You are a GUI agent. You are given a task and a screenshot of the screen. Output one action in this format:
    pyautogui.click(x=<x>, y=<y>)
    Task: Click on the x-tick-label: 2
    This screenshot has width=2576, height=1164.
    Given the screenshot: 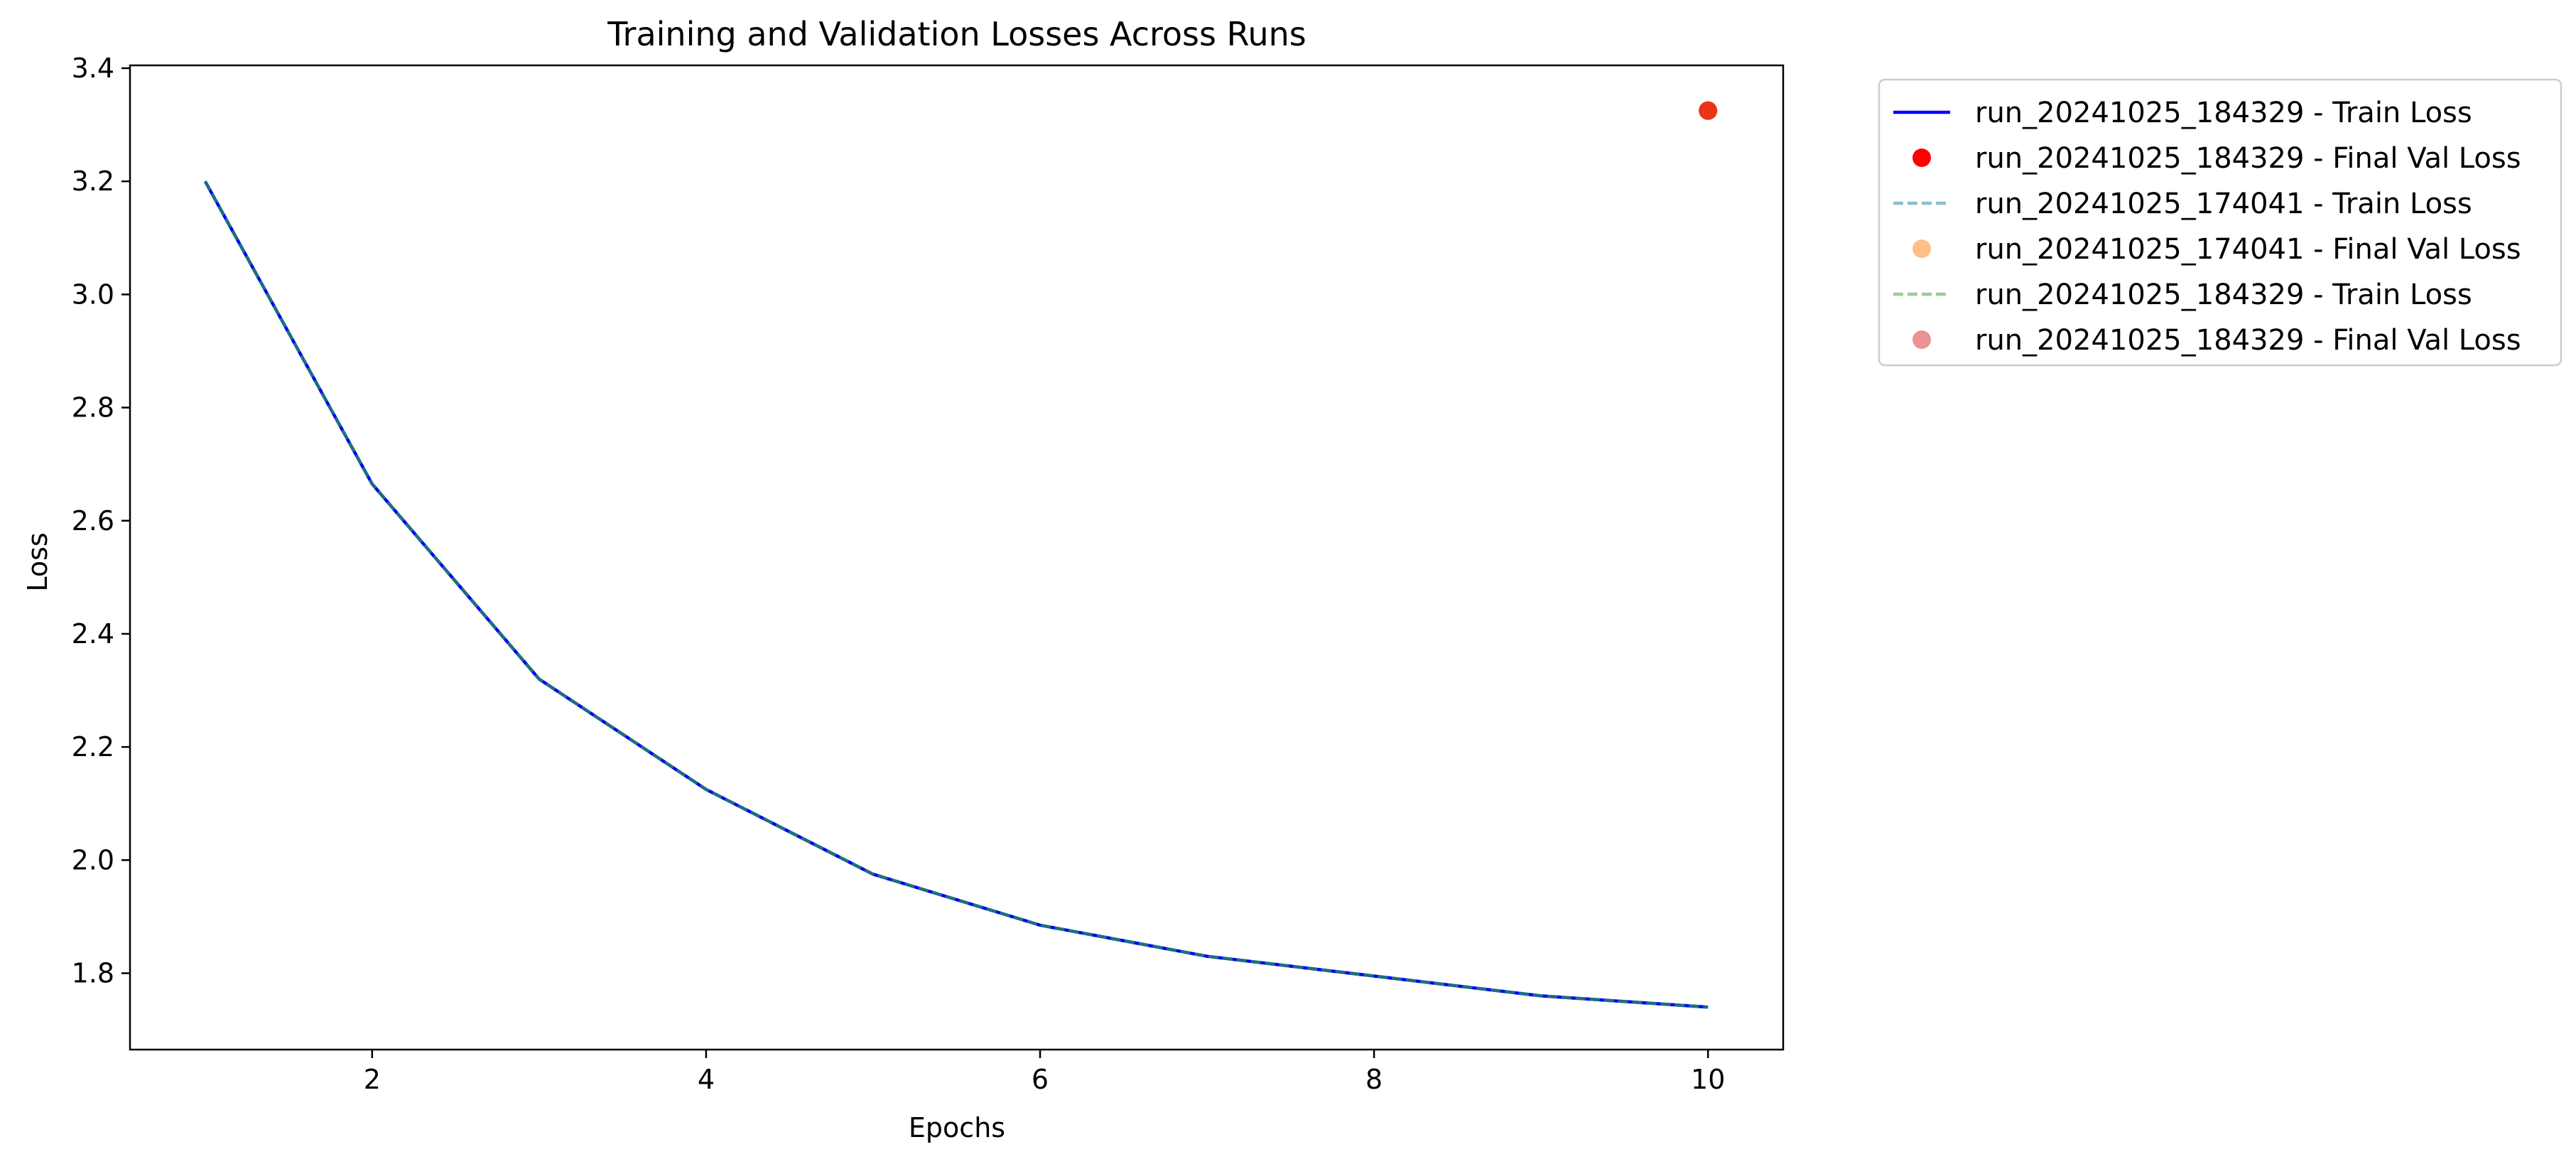 What is the action you would take?
    pyautogui.click(x=372, y=1080)
    